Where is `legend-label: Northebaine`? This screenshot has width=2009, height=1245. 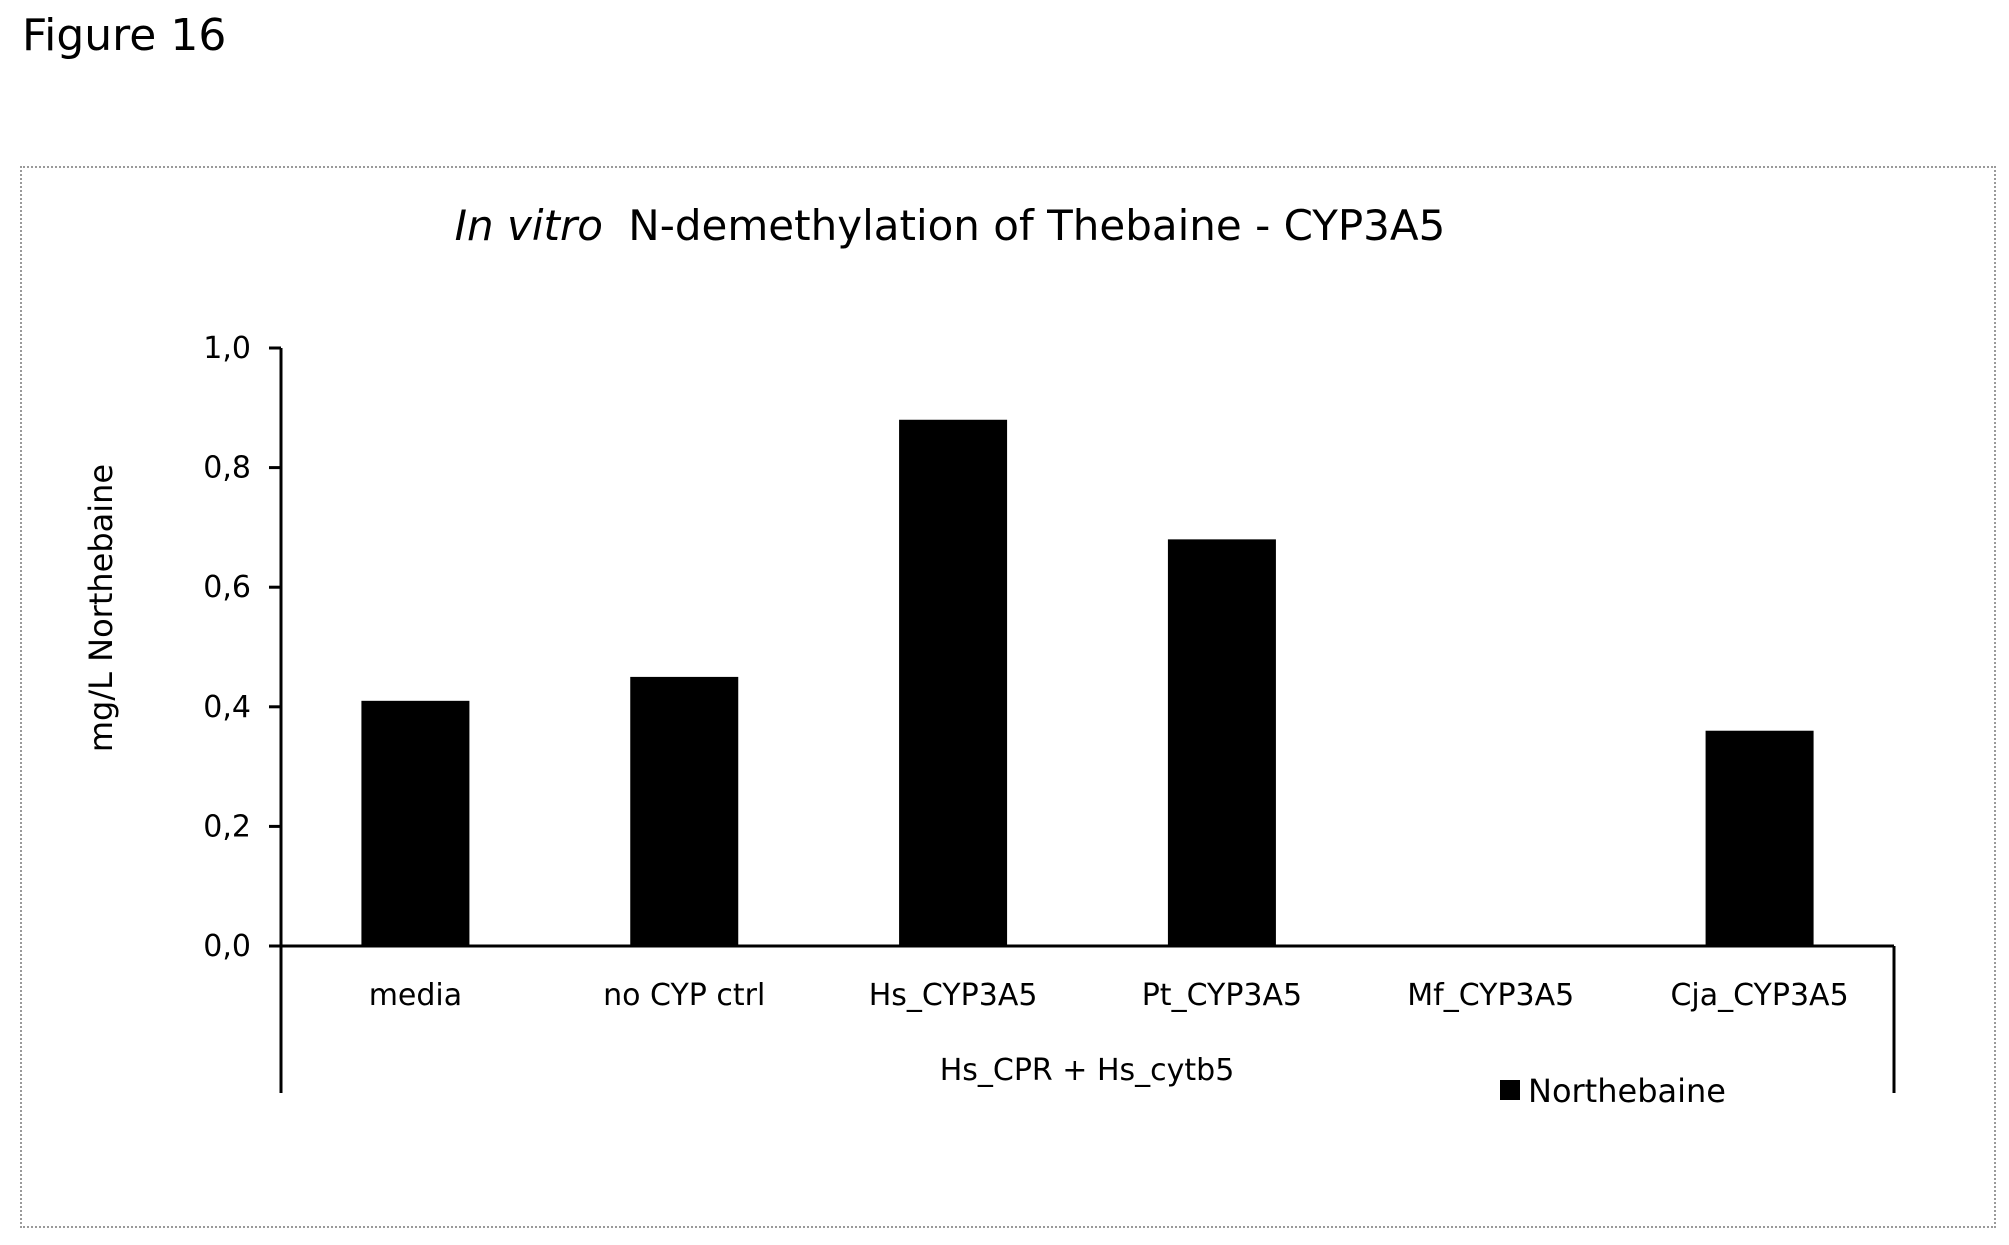 legend-label: Northebaine is located at coordinates (1627, 1091).